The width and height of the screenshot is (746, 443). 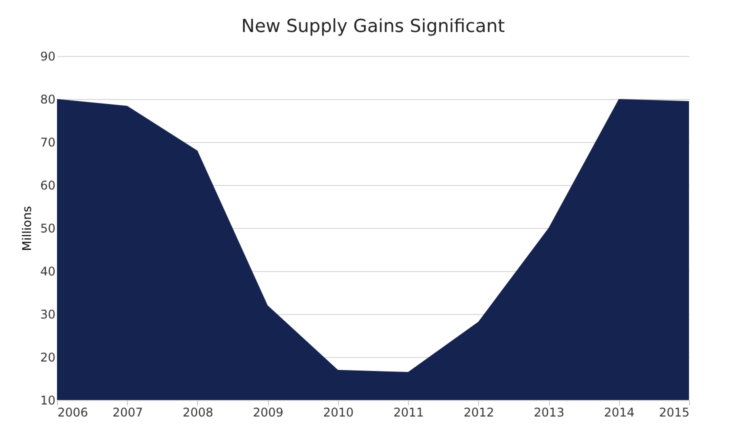 What do you see at coordinates (73, 413) in the screenshot?
I see `x-tick-label: 2006` at bounding box center [73, 413].